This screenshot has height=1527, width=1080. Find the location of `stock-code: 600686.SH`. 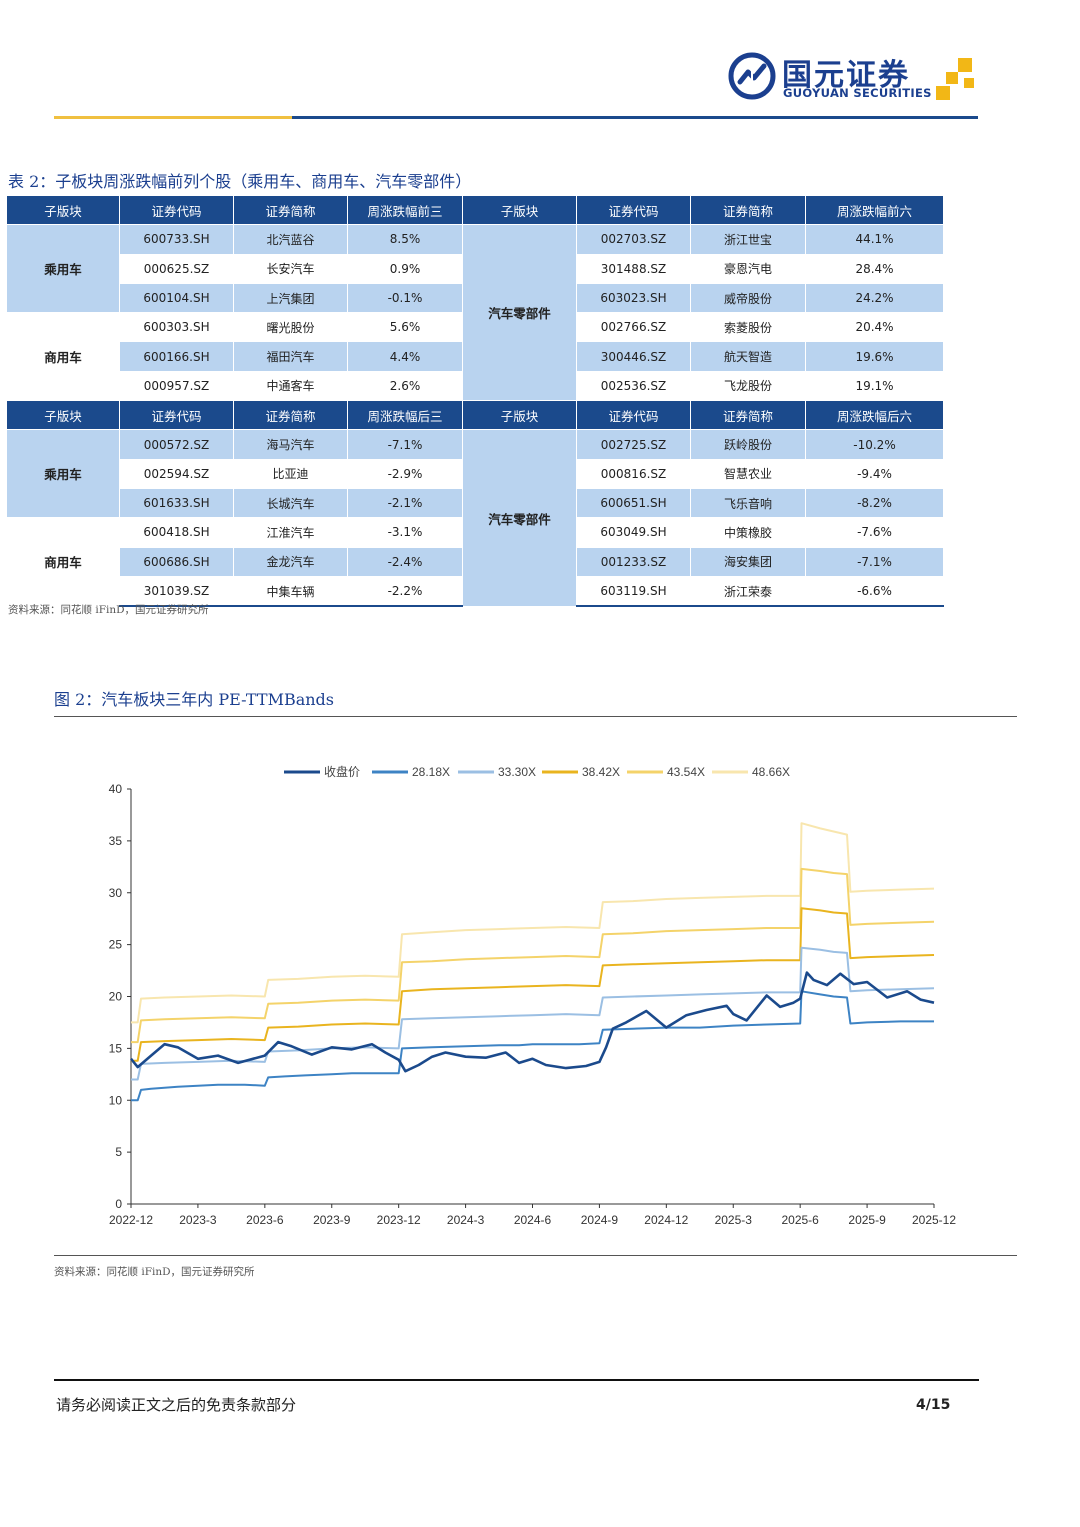

stock-code: 600686.SH is located at coordinates (176, 561).